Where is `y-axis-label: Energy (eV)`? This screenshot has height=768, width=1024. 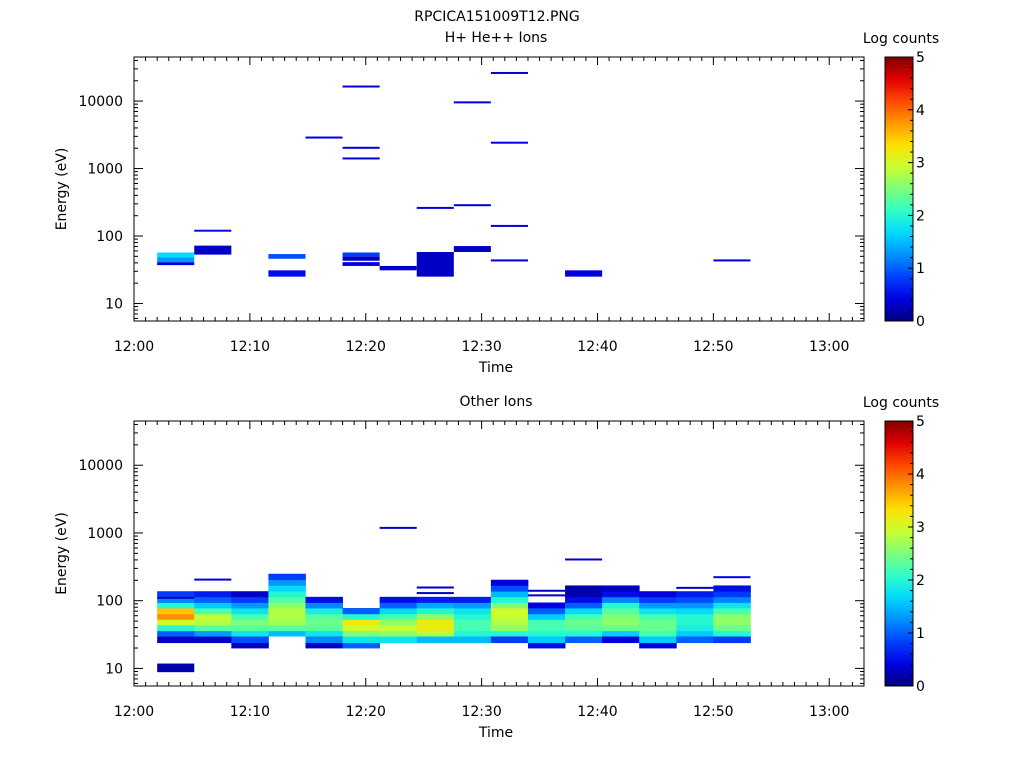
y-axis-label: Energy (eV) is located at coordinates (62, 189).